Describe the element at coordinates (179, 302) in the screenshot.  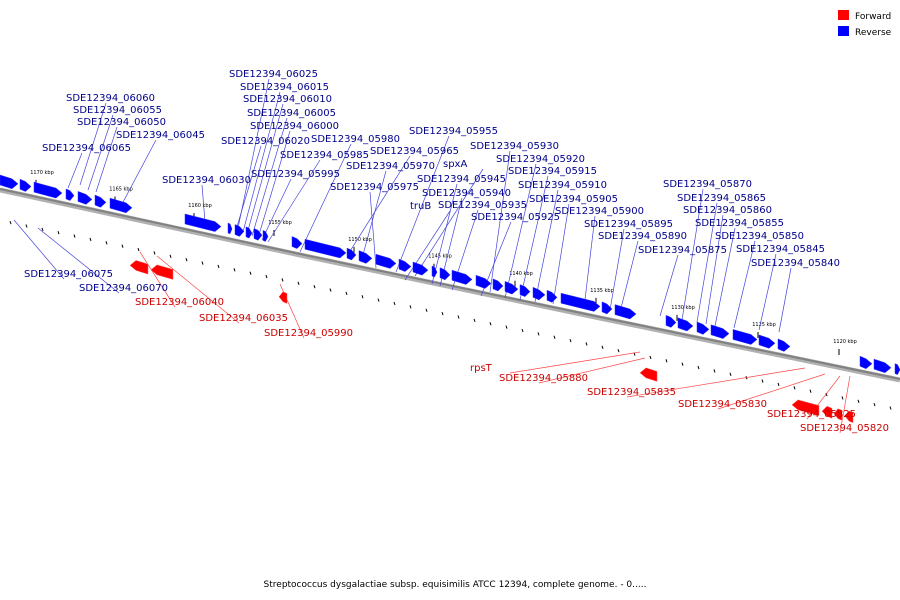
I see `forward-gene-label: SDE12394_06040` at that location.